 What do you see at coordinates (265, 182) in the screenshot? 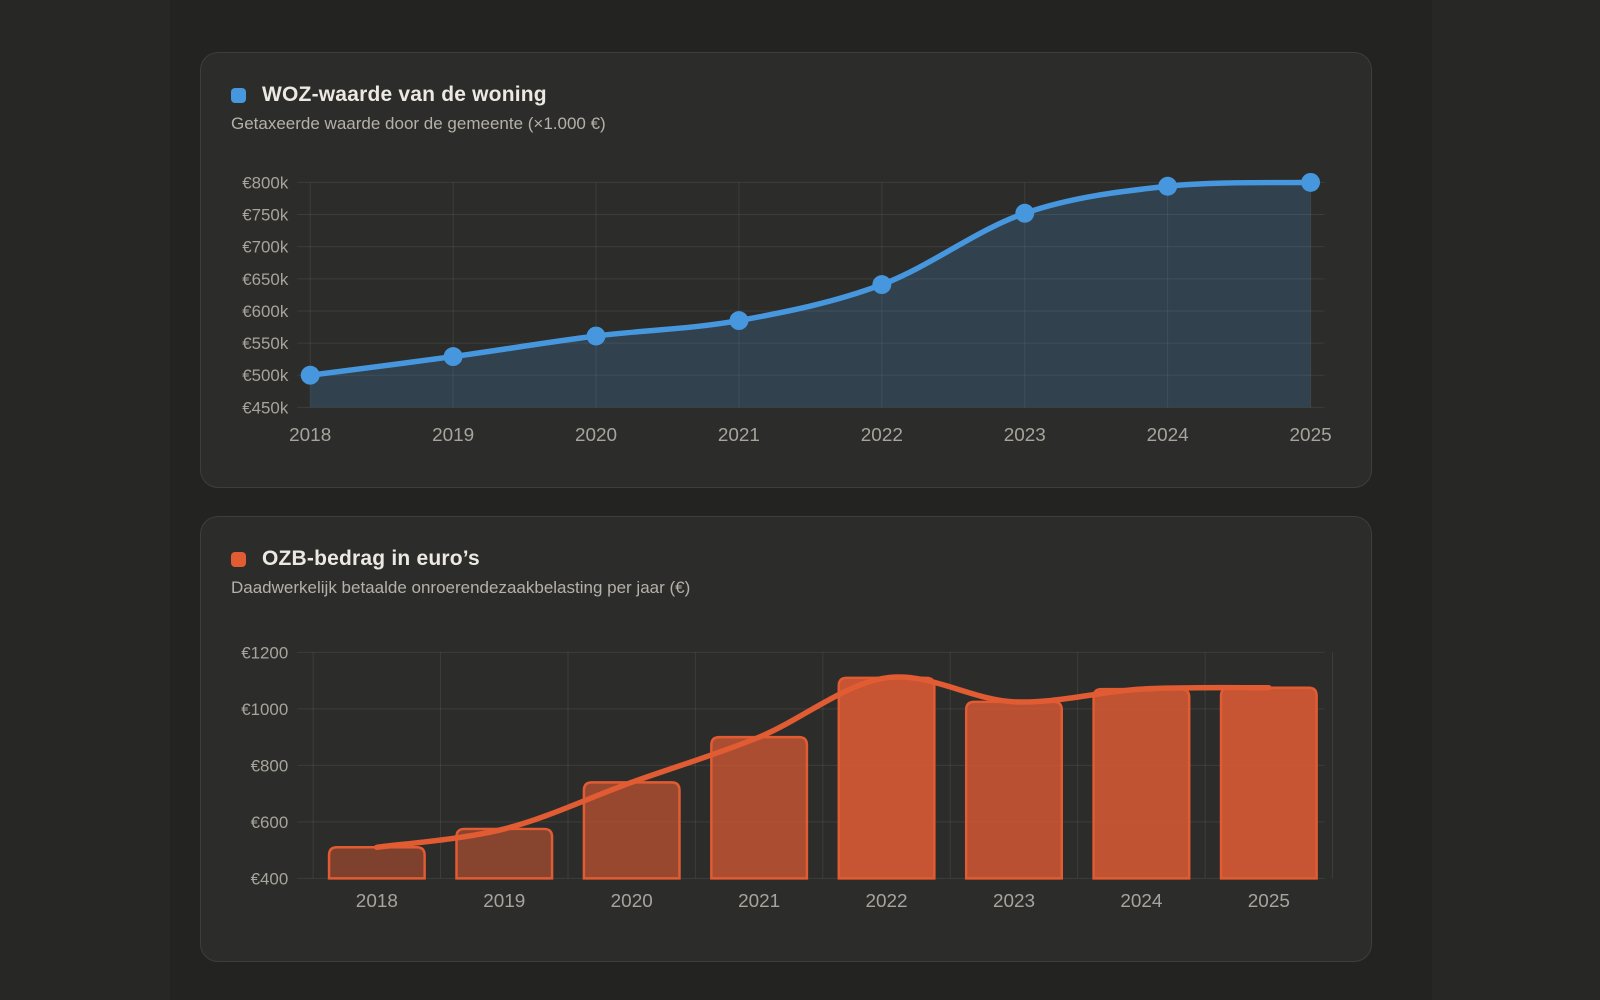
I see `svg-text: €800k` at bounding box center [265, 182].